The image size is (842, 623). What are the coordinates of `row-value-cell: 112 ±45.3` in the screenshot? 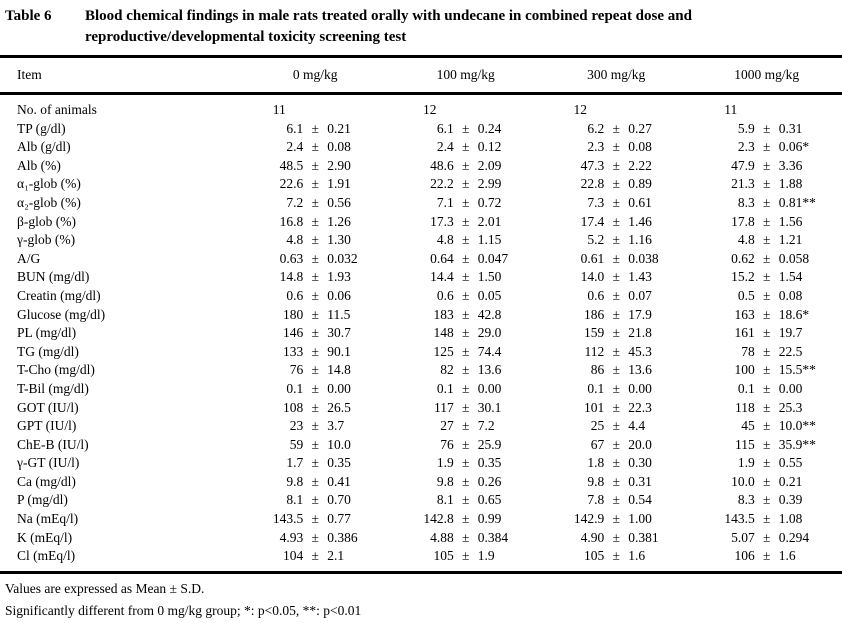 It's located at (616, 352).